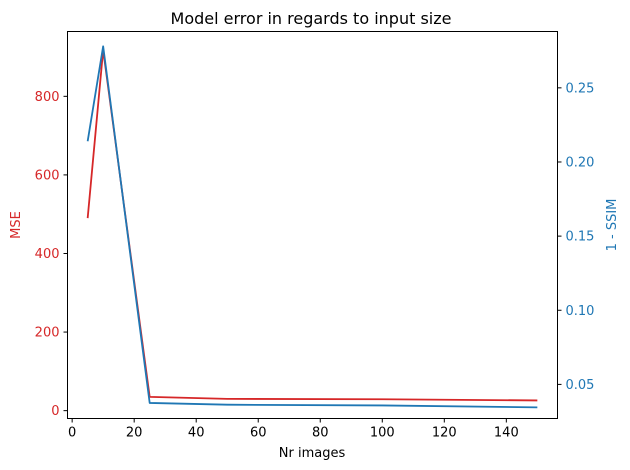  I want to click on left-y-tick-label: 800, so click(47, 97).